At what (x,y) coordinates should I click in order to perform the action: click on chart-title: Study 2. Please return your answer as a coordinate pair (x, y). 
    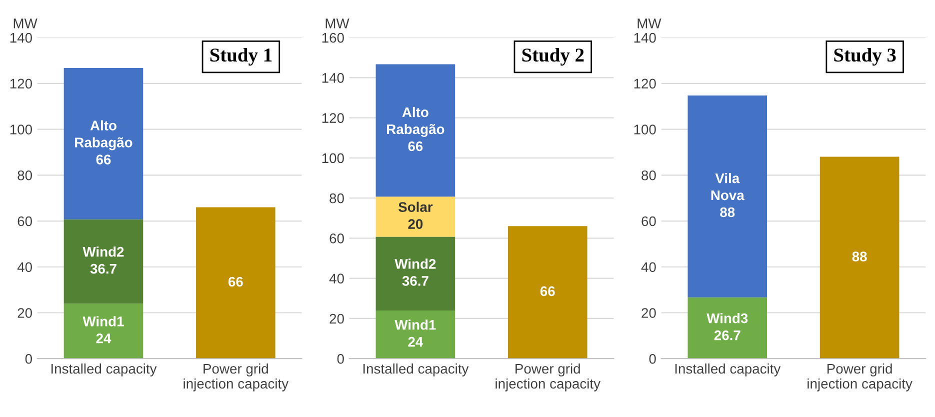
    Looking at the image, I should click on (553, 57).